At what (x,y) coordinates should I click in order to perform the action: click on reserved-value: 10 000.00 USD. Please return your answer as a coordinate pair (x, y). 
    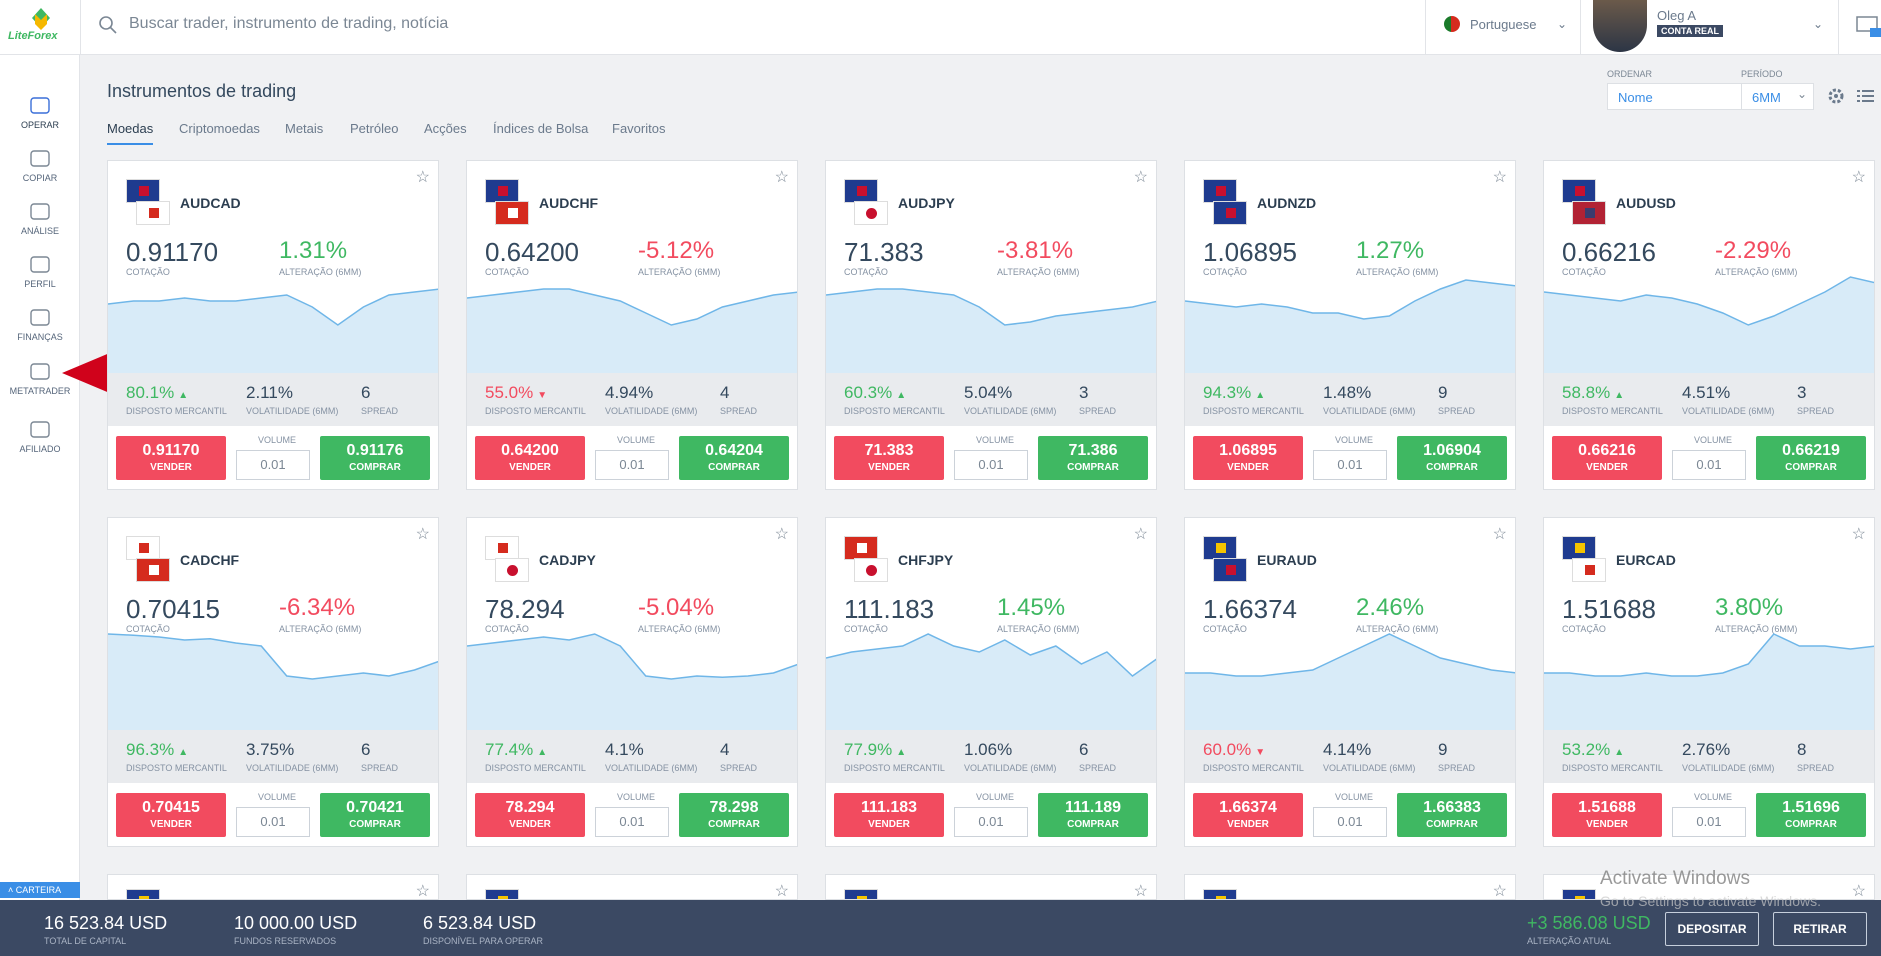
    Looking at the image, I should click on (296, 923).